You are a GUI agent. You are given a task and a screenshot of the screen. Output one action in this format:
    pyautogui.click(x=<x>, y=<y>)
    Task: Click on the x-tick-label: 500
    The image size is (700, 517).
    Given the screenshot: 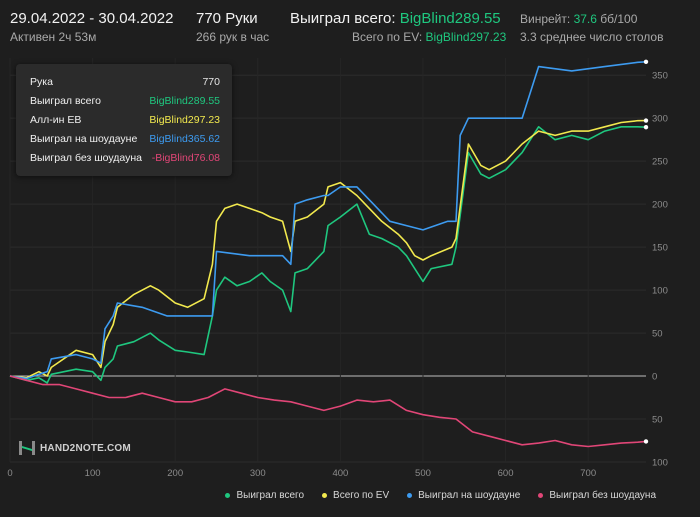 What is the action you would take?
    pyautogui.click(x=423, y=473)
    